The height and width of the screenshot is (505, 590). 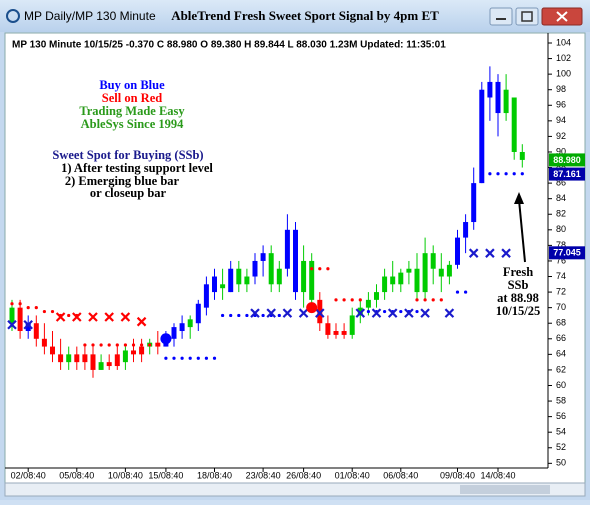 I want to click on y-tick-label: 64, so click(x=561, y=354).